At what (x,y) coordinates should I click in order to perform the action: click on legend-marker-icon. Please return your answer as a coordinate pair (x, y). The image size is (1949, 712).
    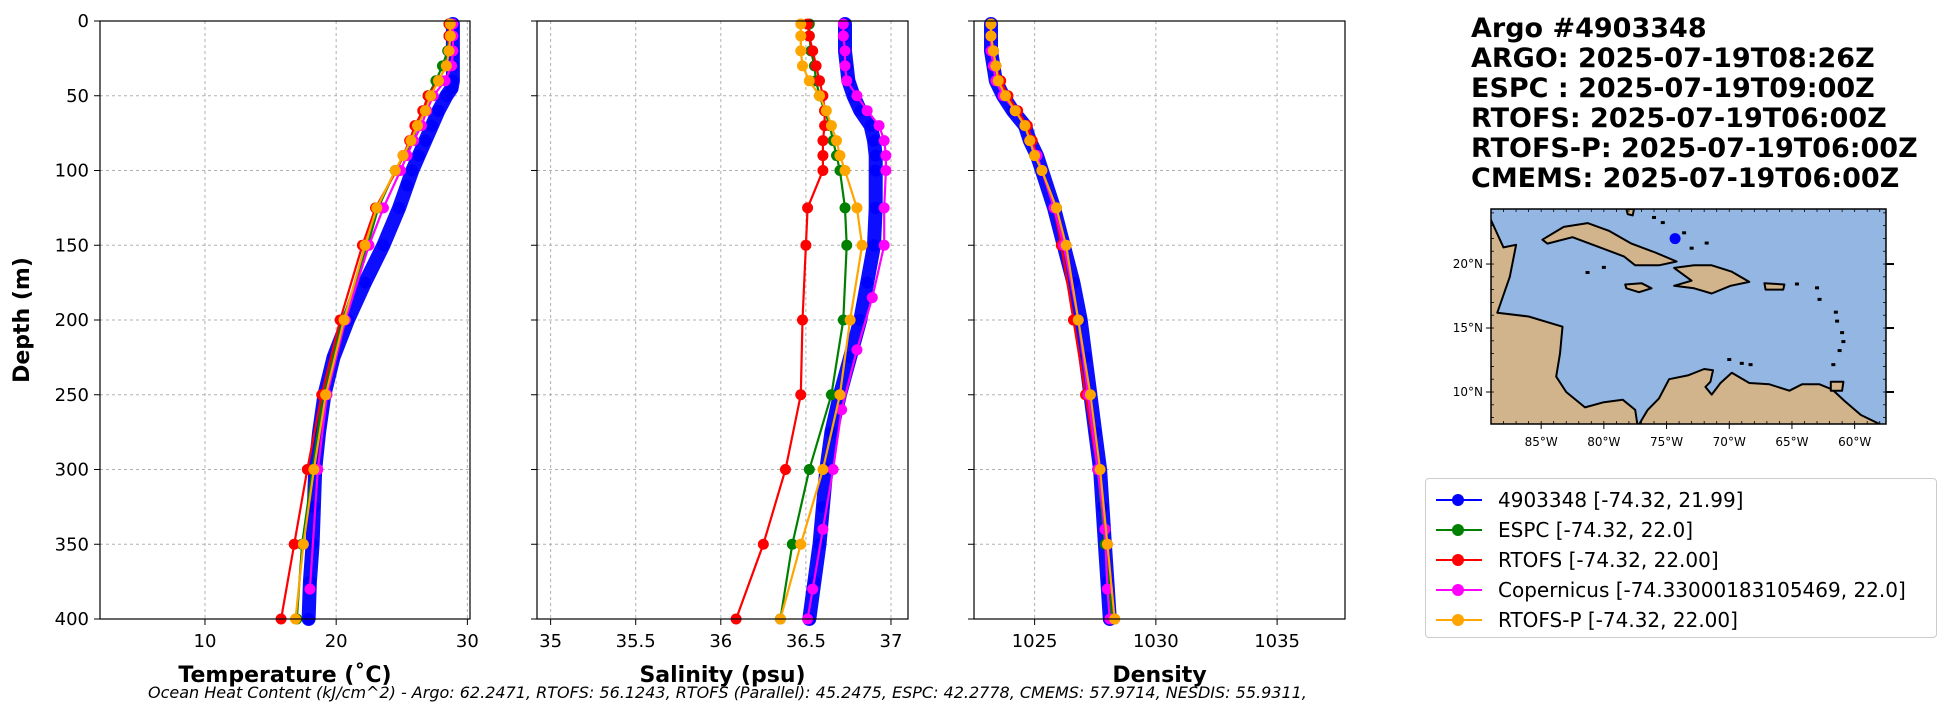
    Looking at the image, I should click on (1459, 560).